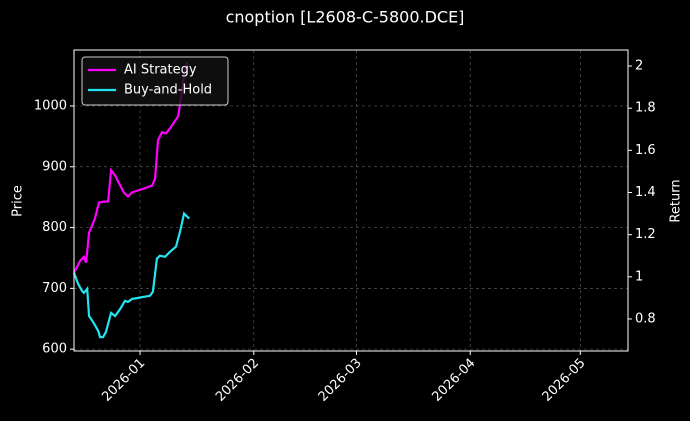  I want to click on y-tick-label: 700, so click(54, 288).